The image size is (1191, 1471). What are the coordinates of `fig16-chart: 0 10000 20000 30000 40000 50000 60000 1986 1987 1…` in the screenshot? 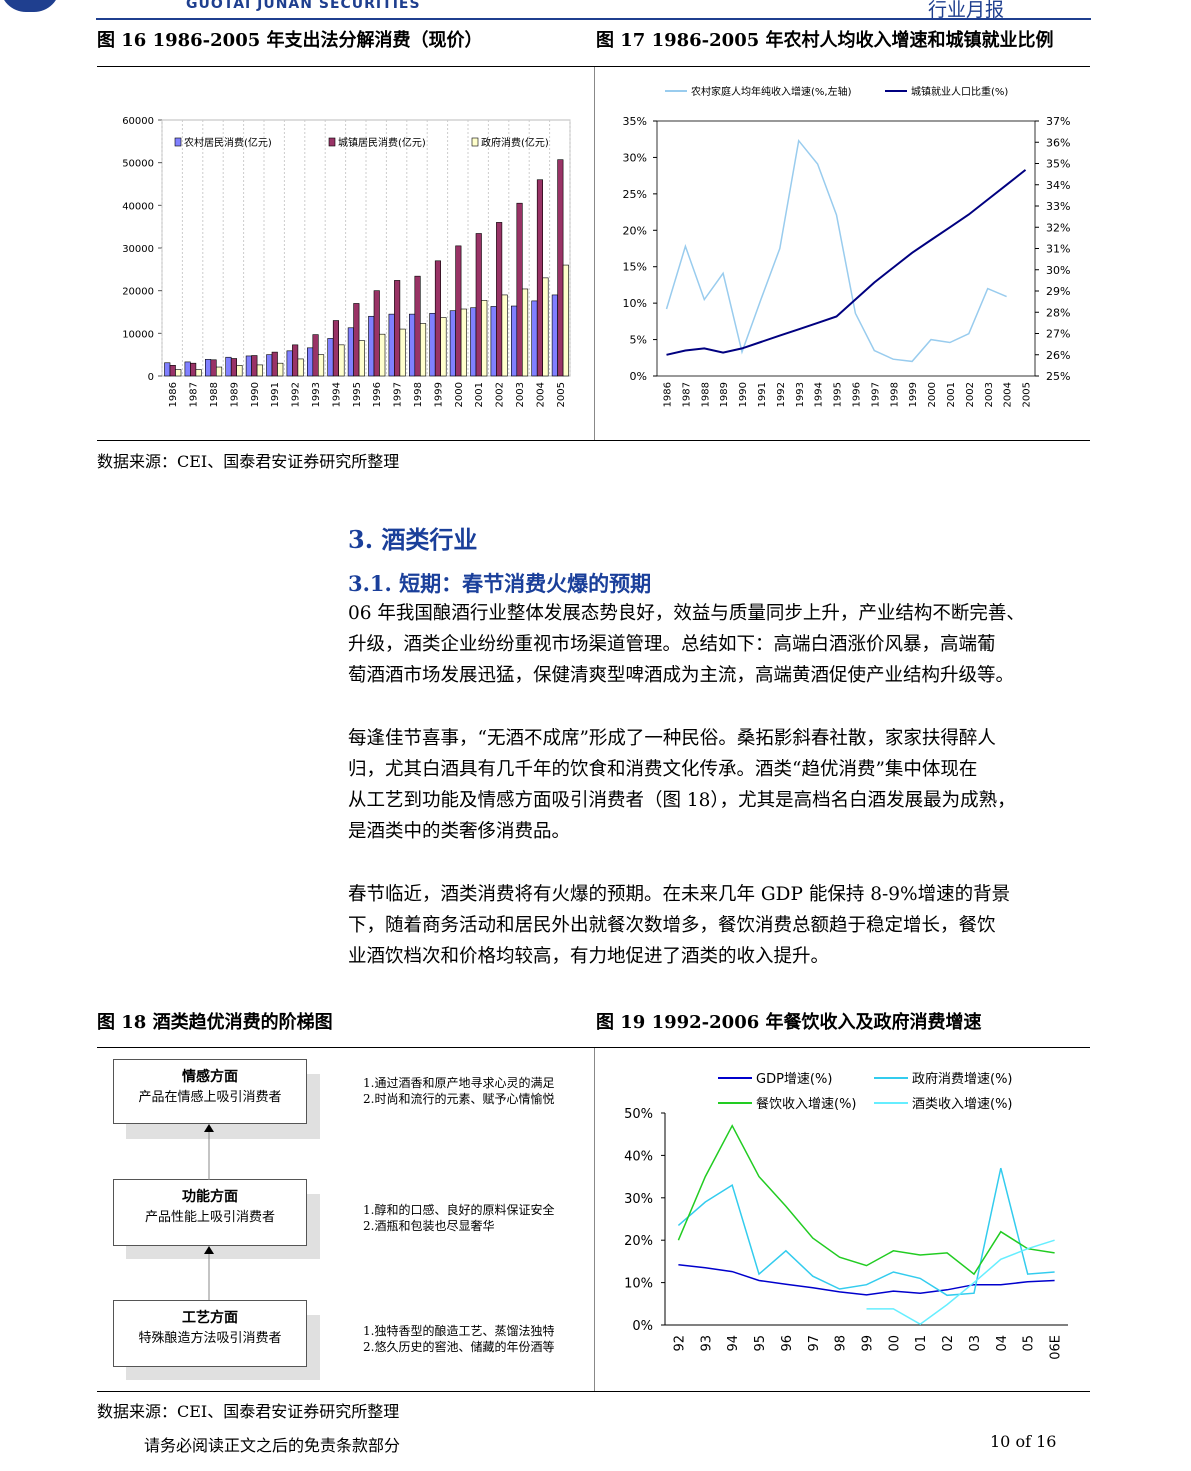 It's located at (346, 261).